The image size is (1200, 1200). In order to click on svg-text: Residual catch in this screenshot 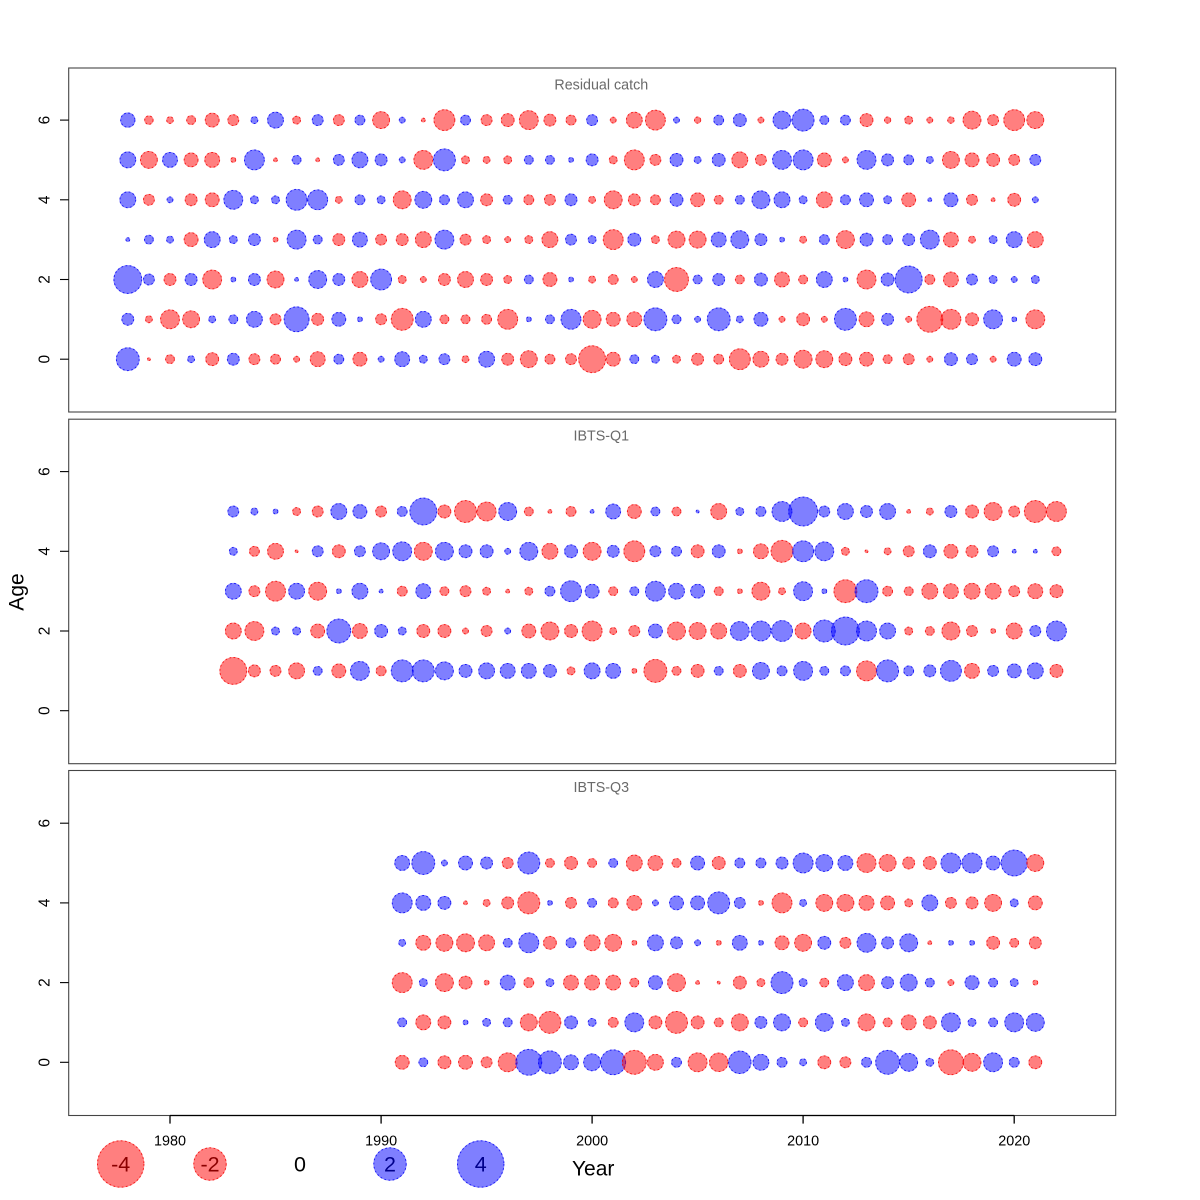, I will do `click(601, 85)`.